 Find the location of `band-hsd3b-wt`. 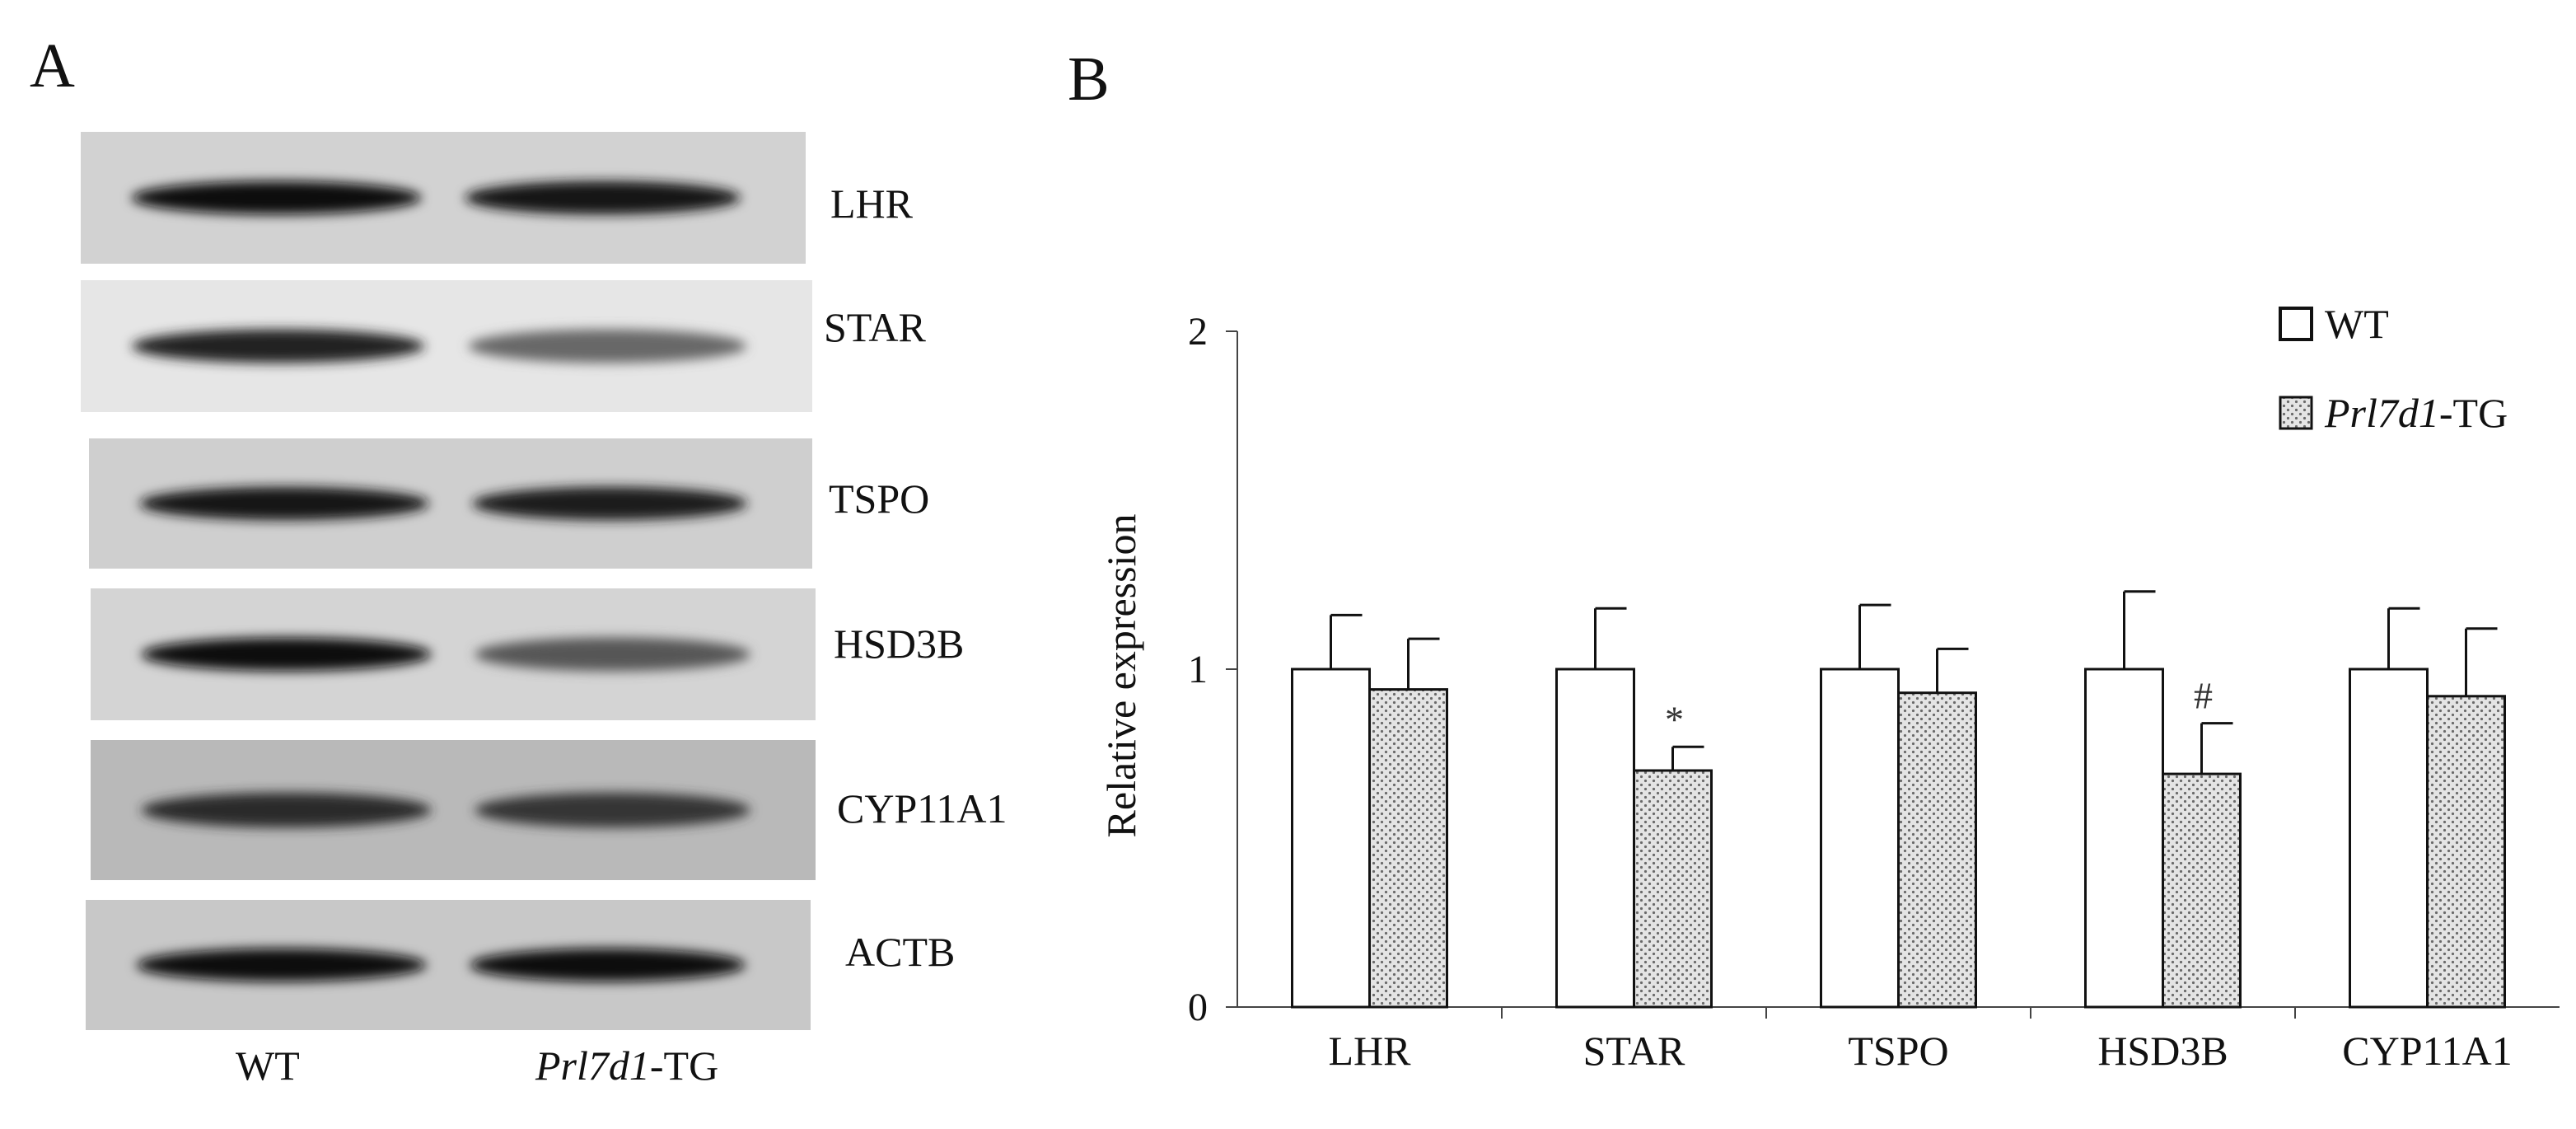

band-hsd3b-wt is located at coordinates (286, 654).